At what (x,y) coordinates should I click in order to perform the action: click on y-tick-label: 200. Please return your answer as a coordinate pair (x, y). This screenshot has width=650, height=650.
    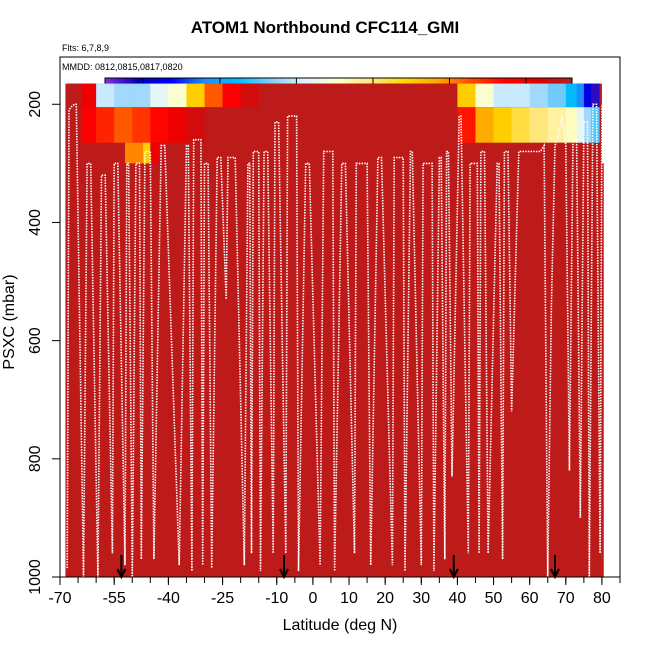
    Looking at the image, I should click on (35, 104).